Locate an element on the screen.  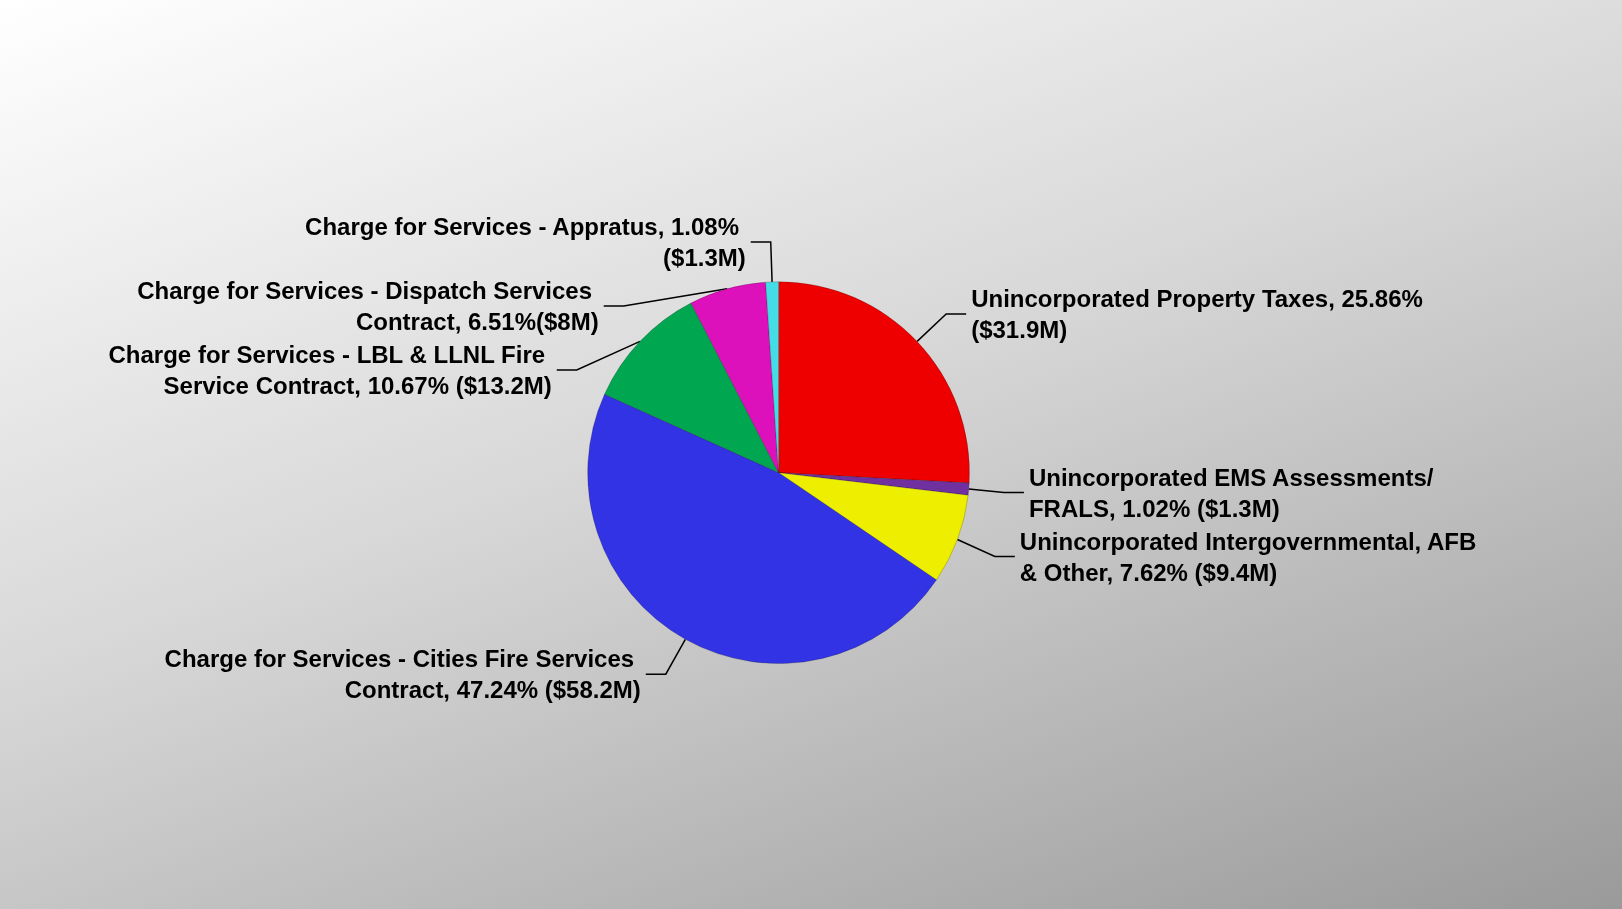
slice-label: Charge for Services - Cities Fire Services Contract, 47.24% ($58.2M) is located at coordinates (402, 674).